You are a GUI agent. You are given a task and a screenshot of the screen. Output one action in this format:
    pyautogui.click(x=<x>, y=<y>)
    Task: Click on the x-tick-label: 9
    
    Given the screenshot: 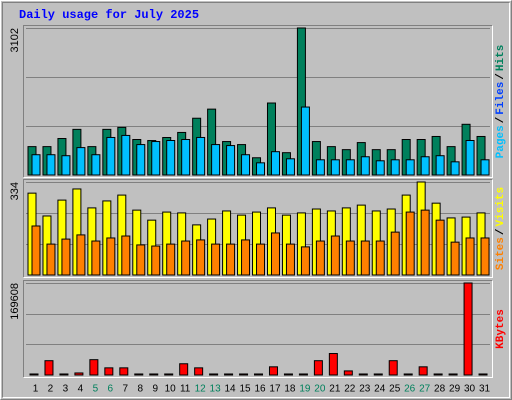 What is the action you would take?
    pyautogui.click(x=155, y=389)
    